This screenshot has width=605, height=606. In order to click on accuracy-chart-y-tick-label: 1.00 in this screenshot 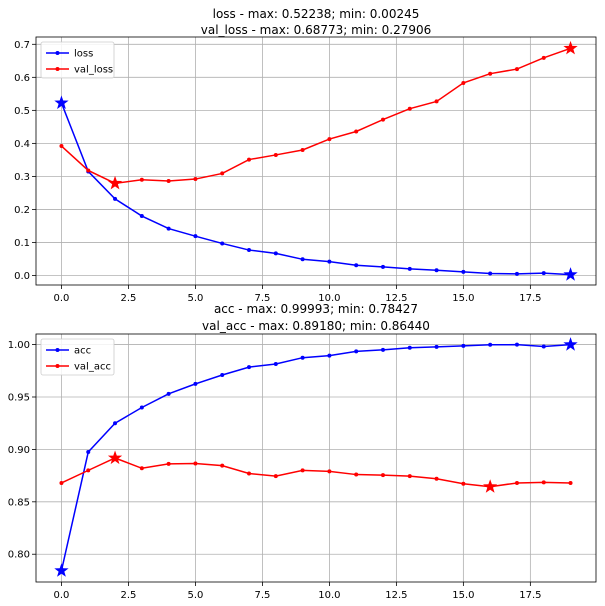, I will do `click(19, 345)`.